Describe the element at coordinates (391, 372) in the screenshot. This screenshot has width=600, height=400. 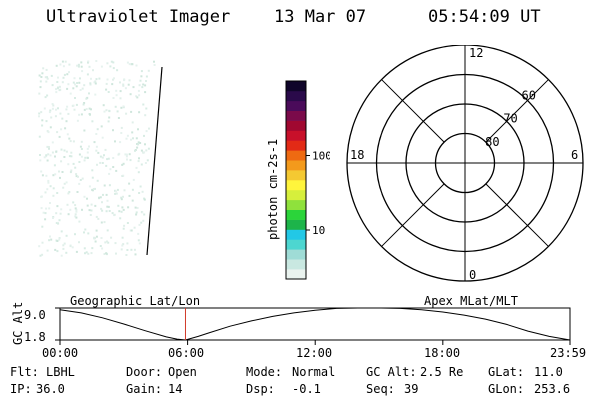
I see `gc-alt-label: GC Alt:` at that location.